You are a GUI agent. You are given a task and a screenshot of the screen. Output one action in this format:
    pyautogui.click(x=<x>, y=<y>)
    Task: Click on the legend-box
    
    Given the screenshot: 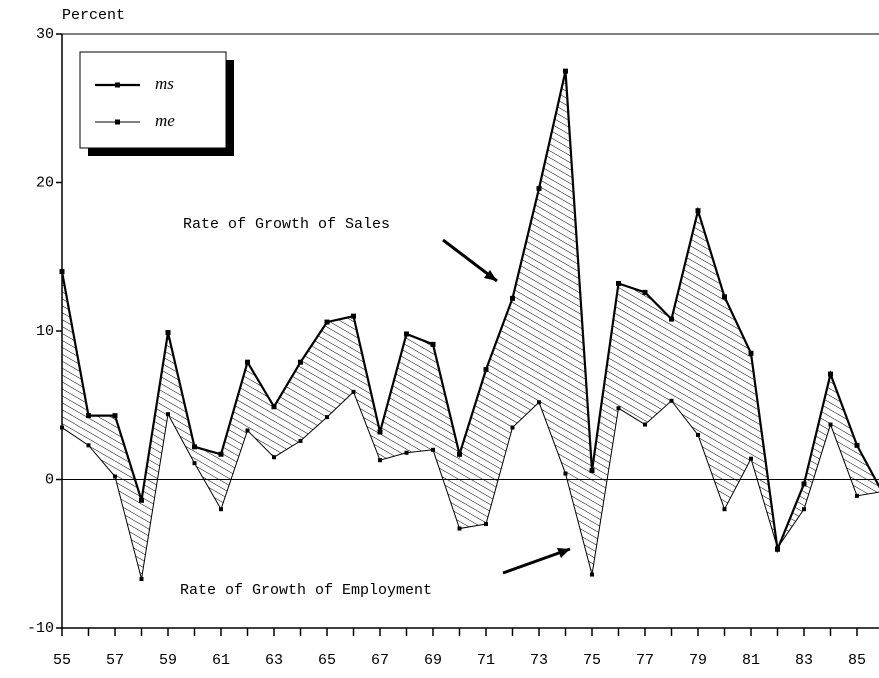 What is the action you would take?
    pyautogui.click(x=153, y=100)
    